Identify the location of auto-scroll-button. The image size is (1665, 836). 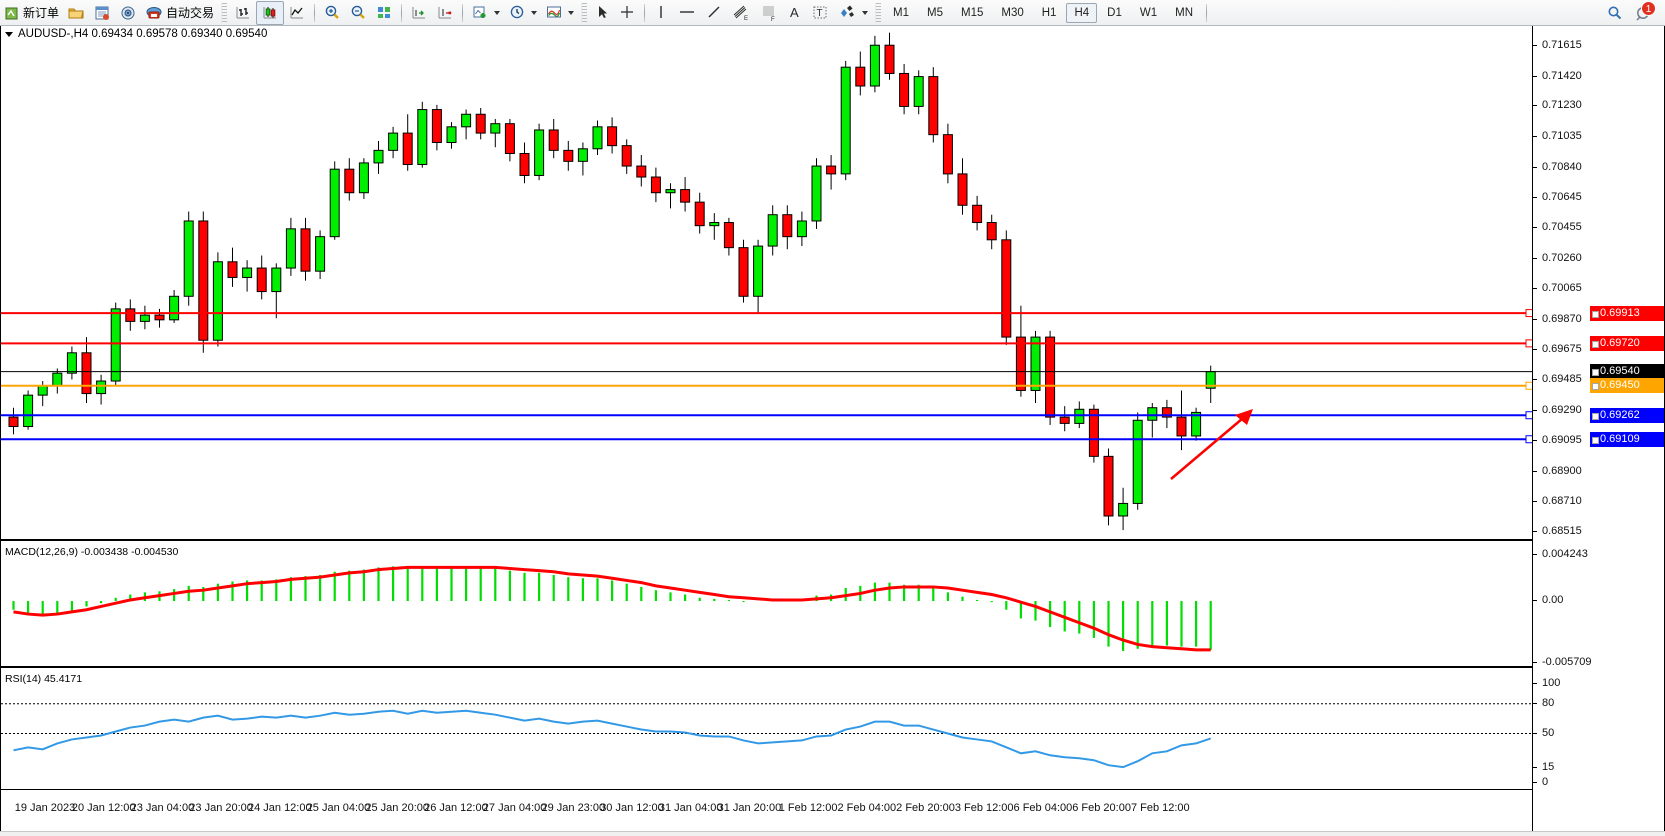
(445, 13).